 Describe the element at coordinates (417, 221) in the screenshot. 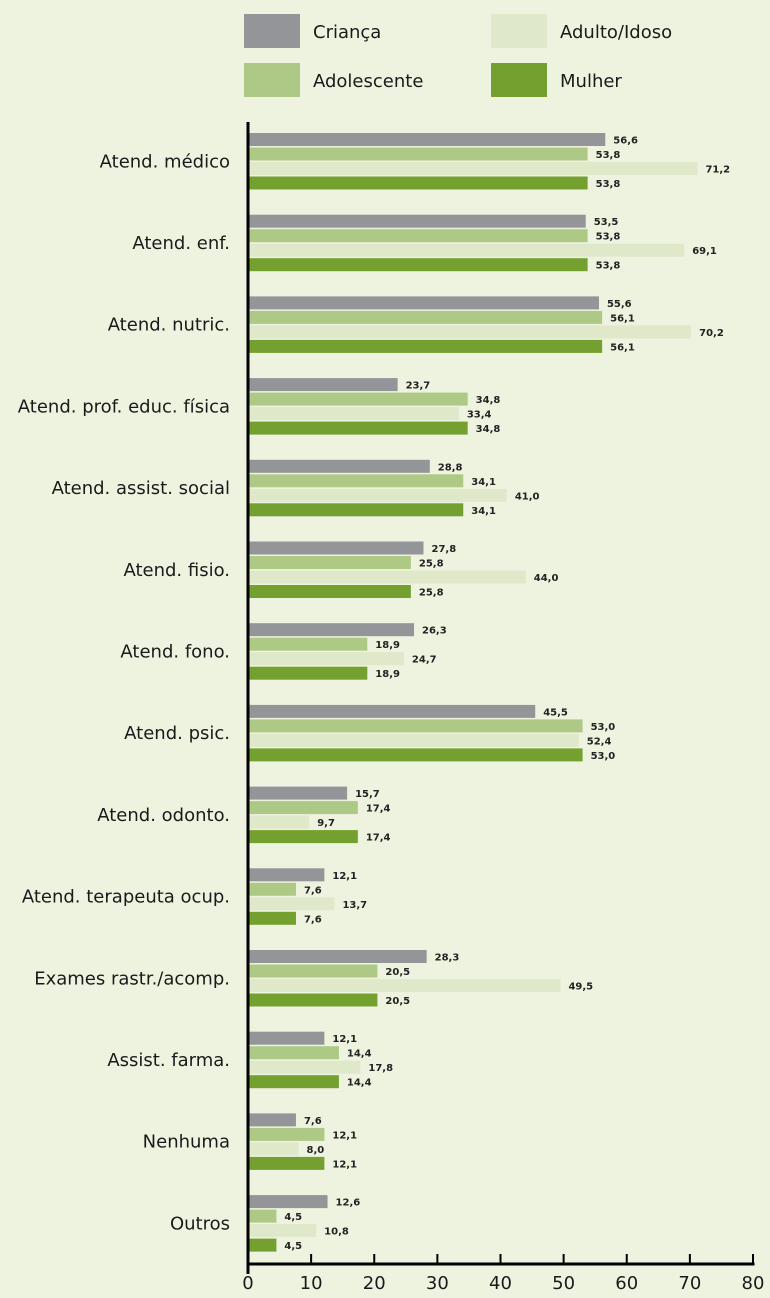

I see `bar-crianca-atend-enf` at that location.